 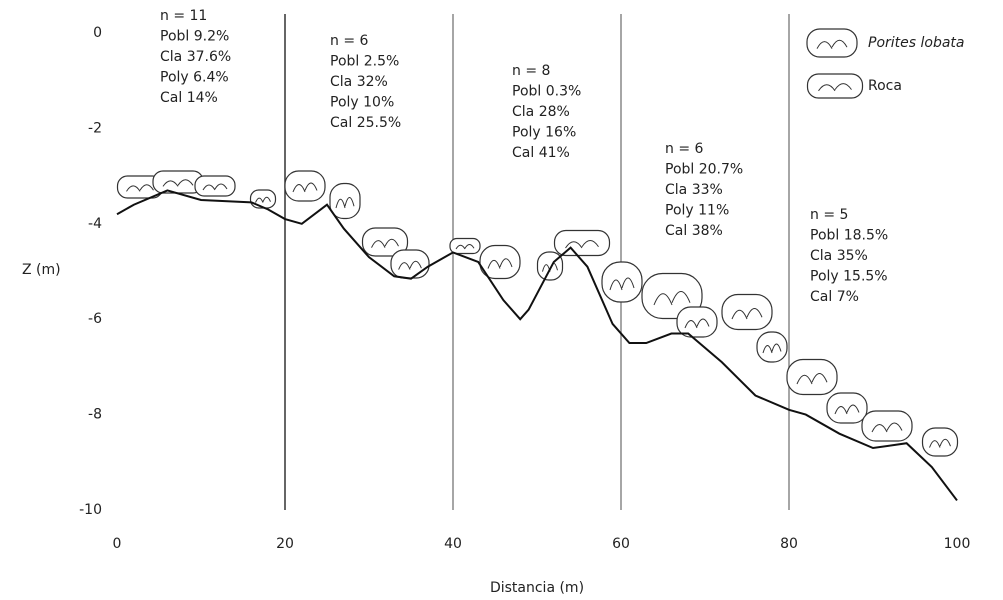 I want to click on annotation: Pobl 18.5%, so click(x=849, y=236).